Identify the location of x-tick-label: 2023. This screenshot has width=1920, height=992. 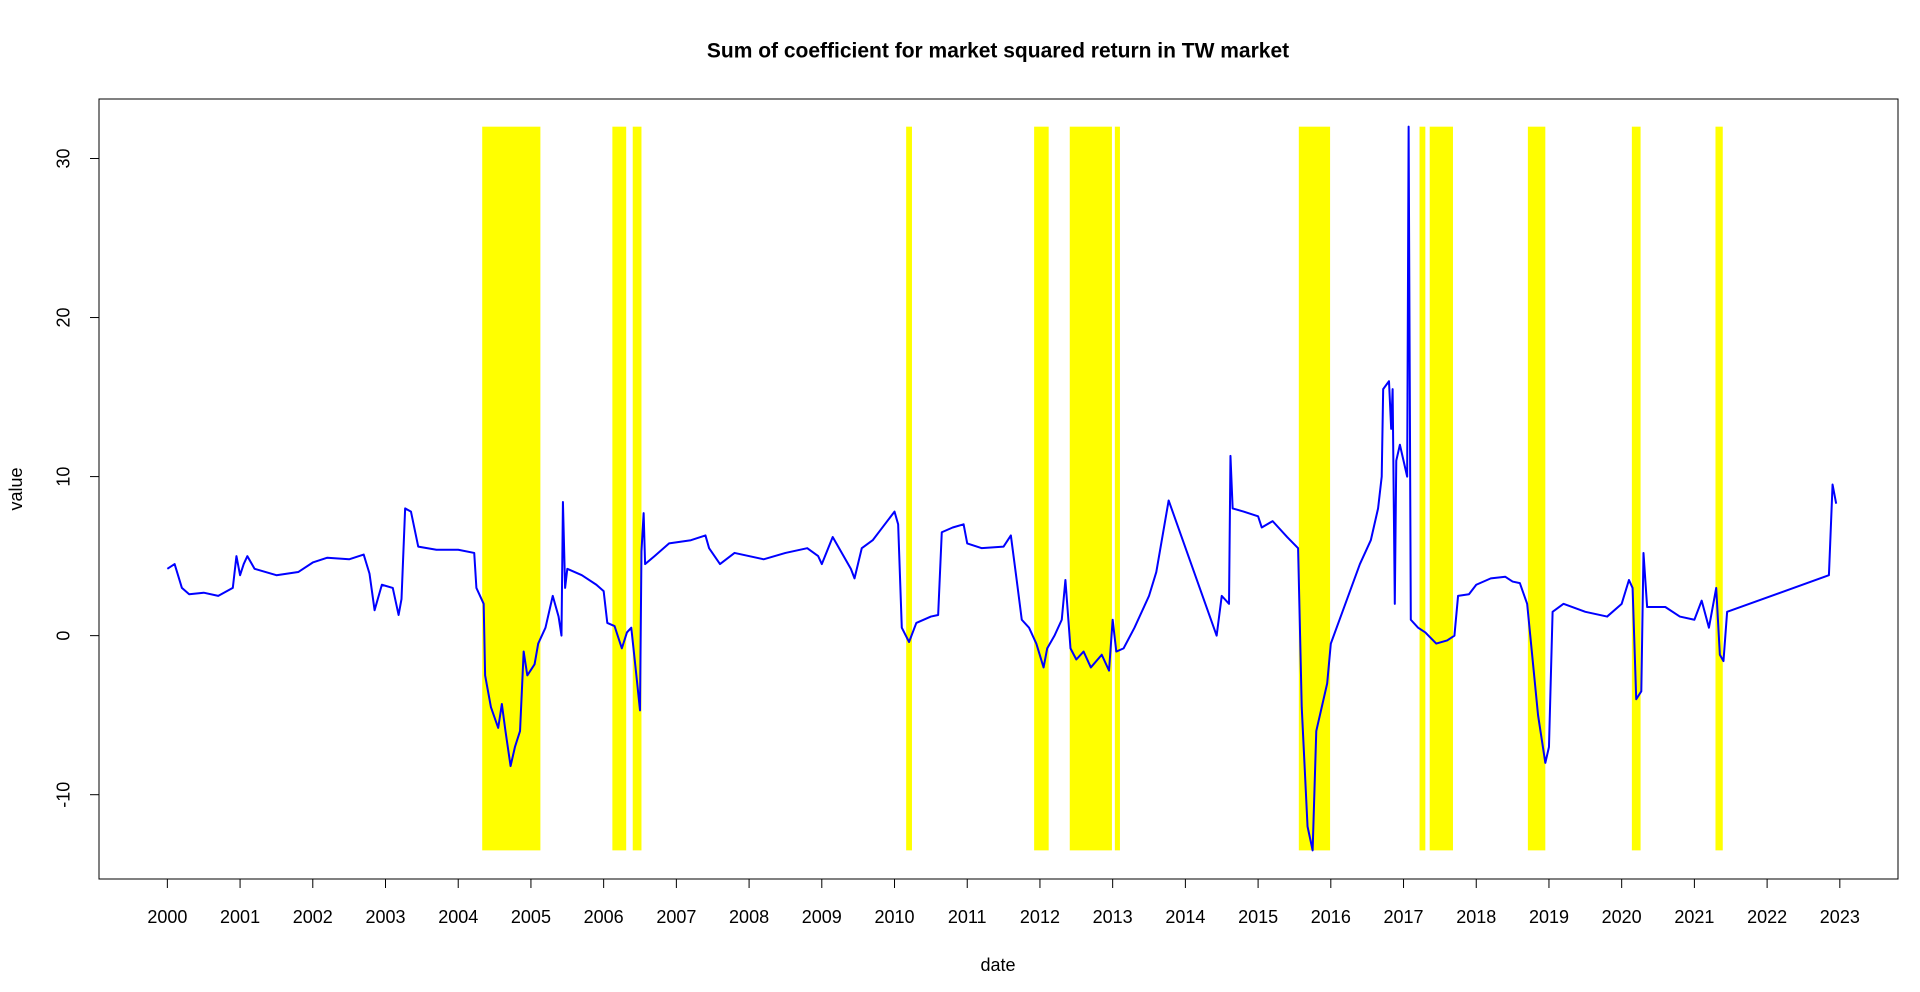
(1840, 917).